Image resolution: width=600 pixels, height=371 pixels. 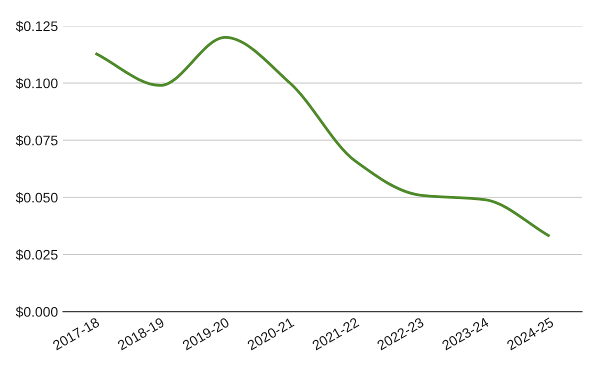 What do you see at coordinates (37, 254) in the screenshot?
I see `y-tick-label: $0.025` at bounding box center [37, 254].